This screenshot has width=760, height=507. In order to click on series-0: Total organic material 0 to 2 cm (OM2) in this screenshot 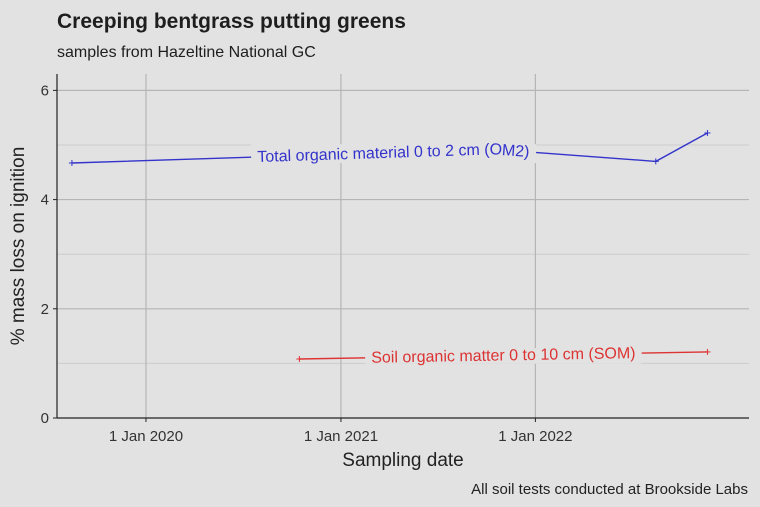, I will do `click(389, 147)`.